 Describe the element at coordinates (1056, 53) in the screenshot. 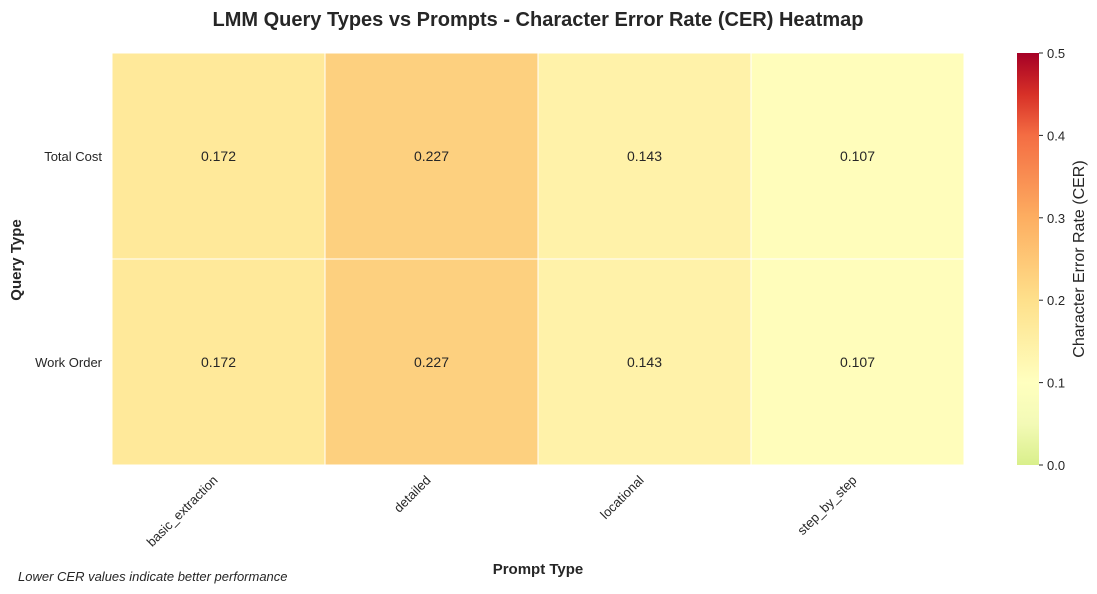

I see `colorbar-tick-label: 0.5` at that location.